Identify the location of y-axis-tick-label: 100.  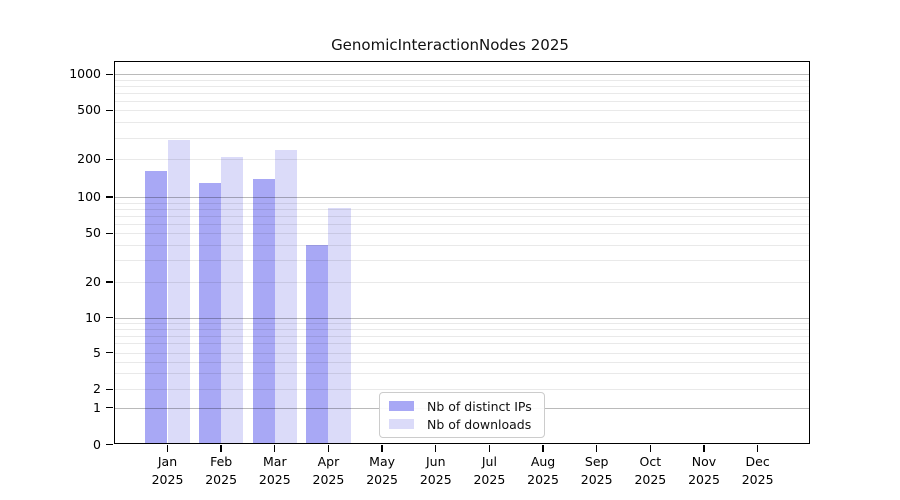
(89, 196).